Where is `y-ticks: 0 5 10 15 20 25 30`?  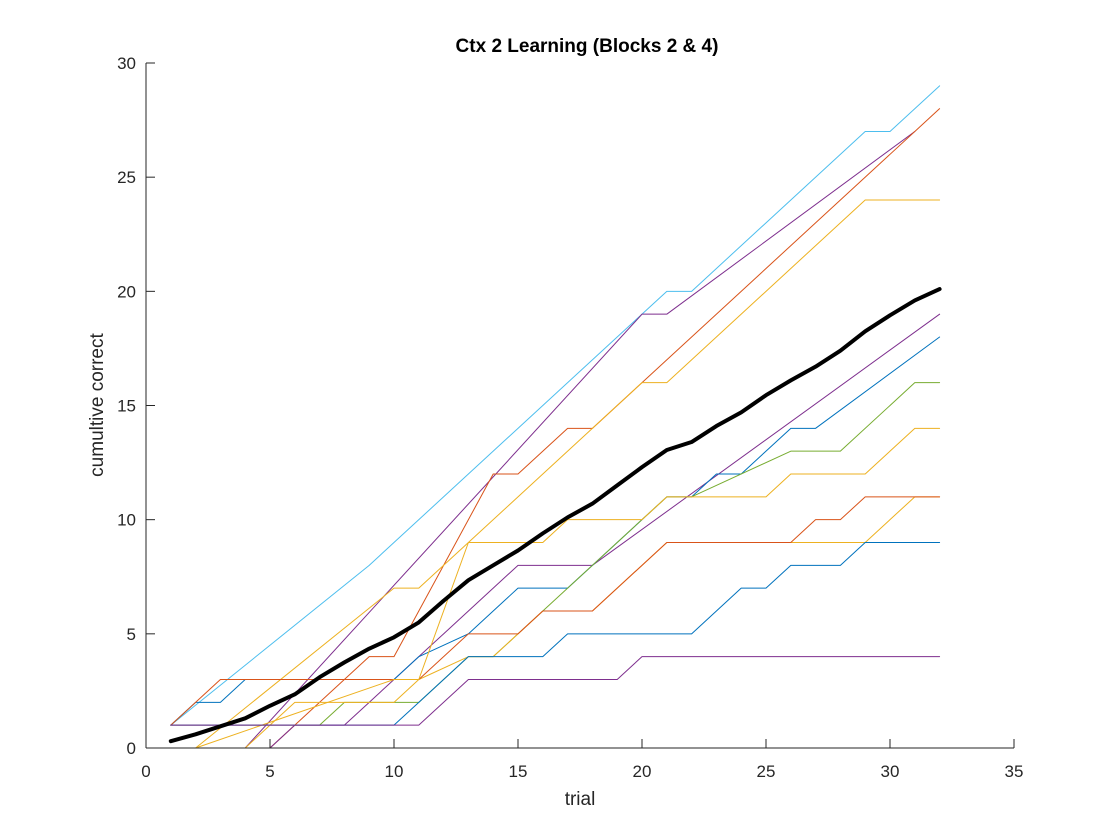
y-ticks: 0 5 10 15 20 25 30 is located at coordinates (136, 406).